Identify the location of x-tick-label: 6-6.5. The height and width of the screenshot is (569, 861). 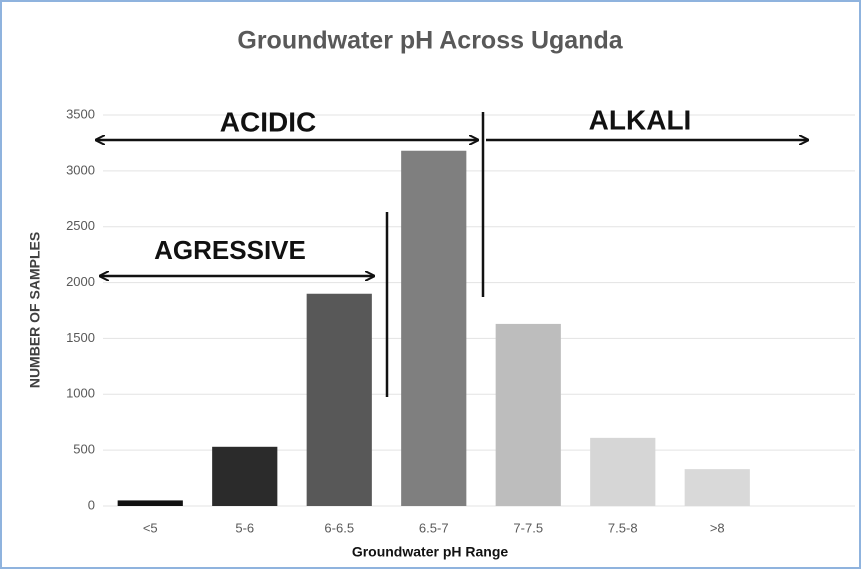
(339, 527).